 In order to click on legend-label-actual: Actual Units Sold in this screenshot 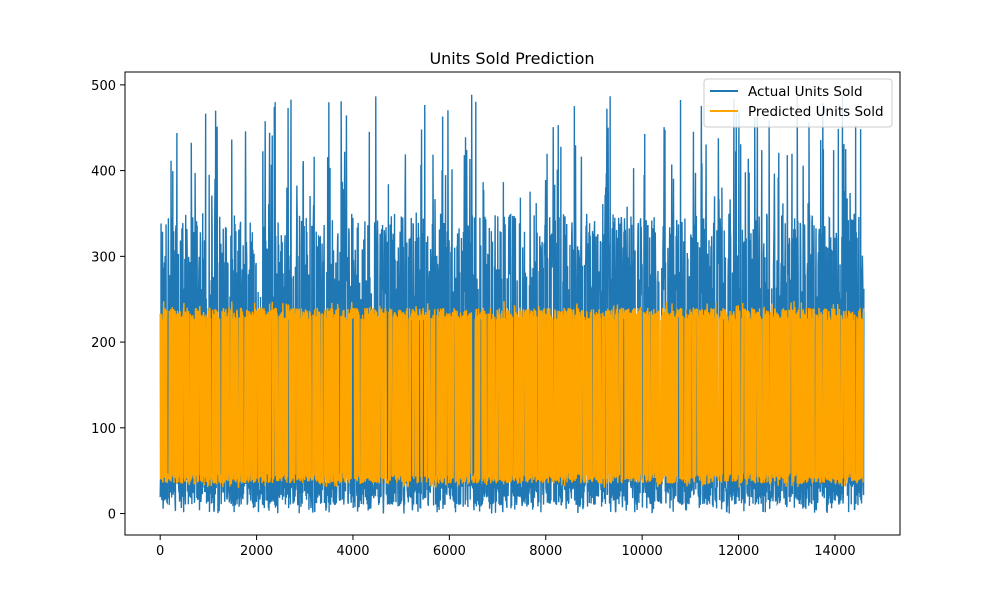, I will do `click(805, 92)`.